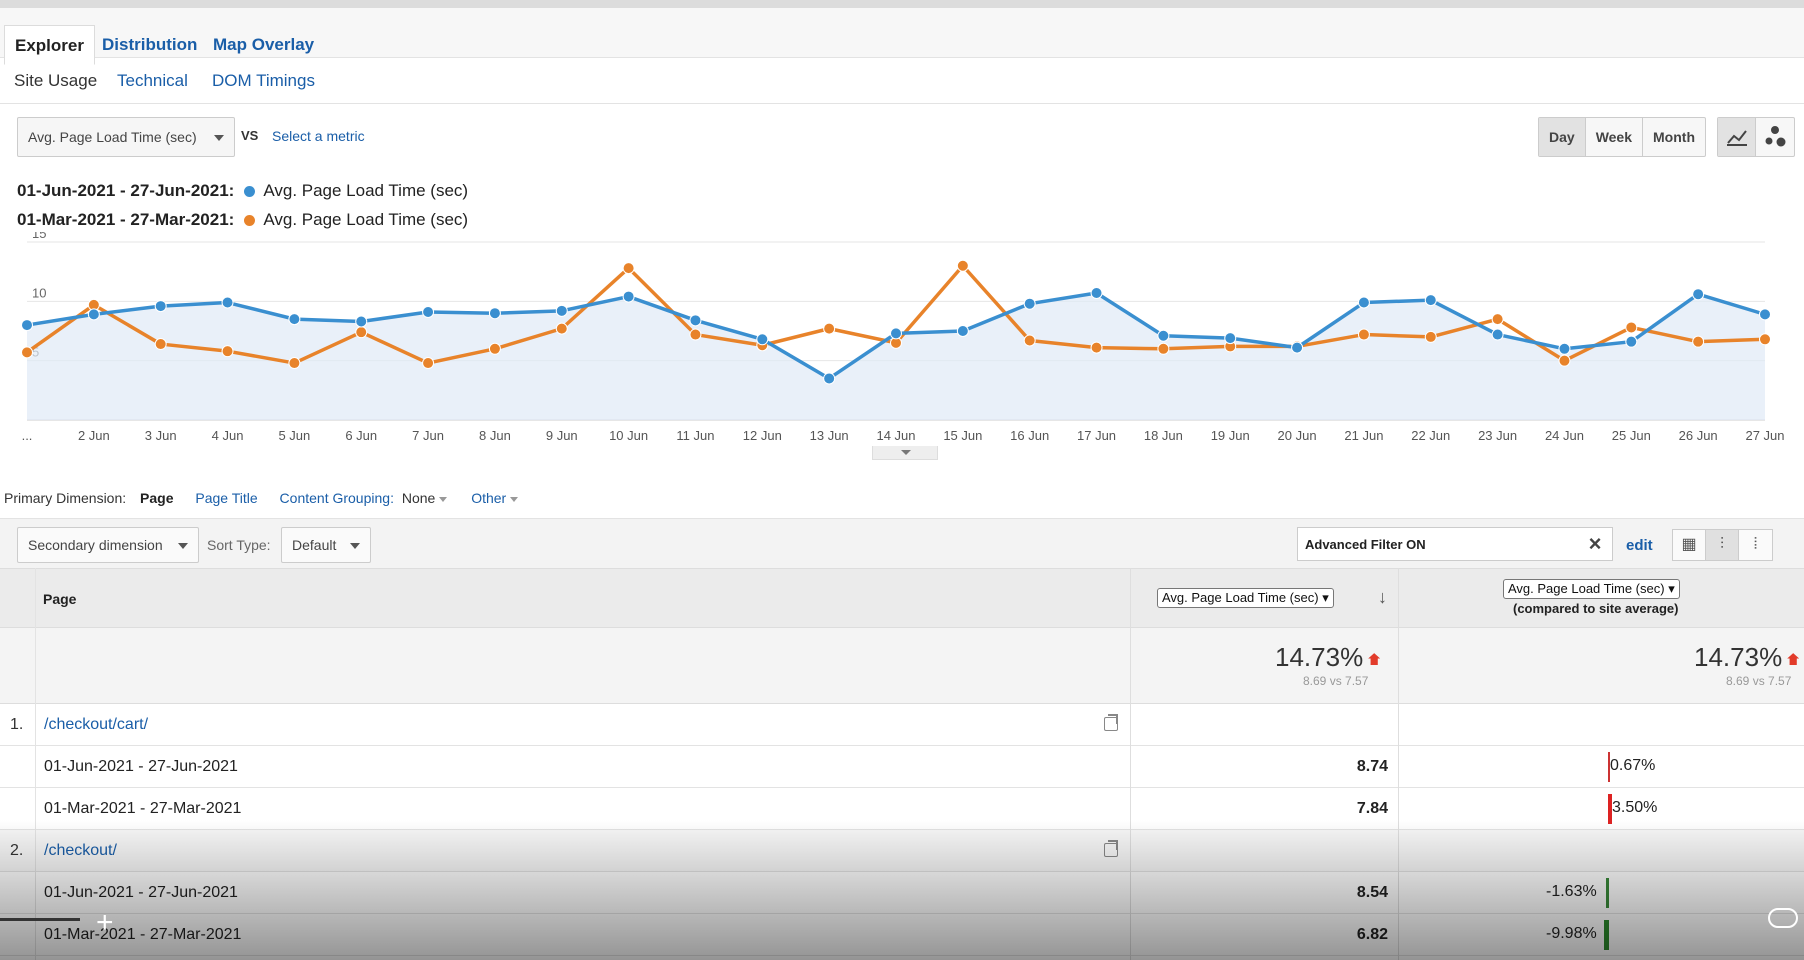  Describe the element at coordinates (1783, 918) in the screenshot. I see `cloud-download-icon` at that location.